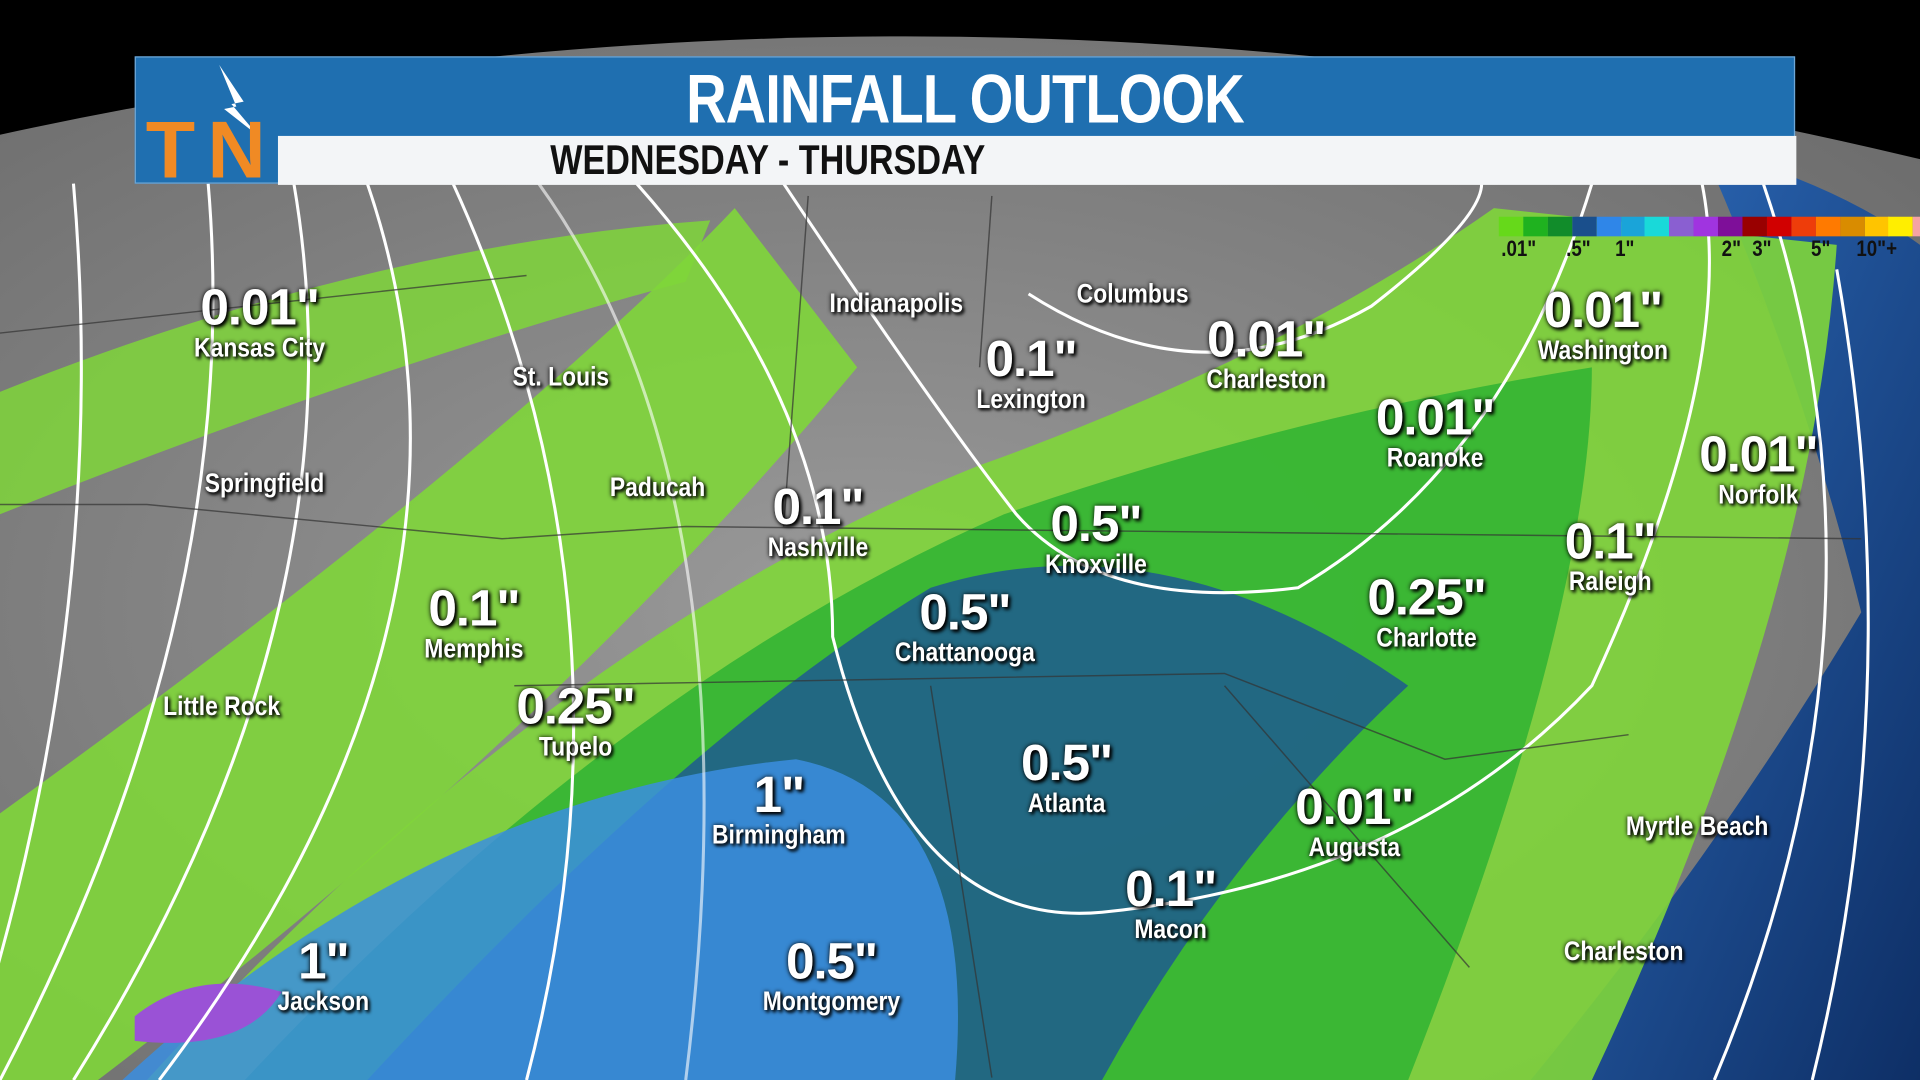 This screenshot has height=1080, width=1920. I want to click on city-name: Augusta, so click(1354, 847).